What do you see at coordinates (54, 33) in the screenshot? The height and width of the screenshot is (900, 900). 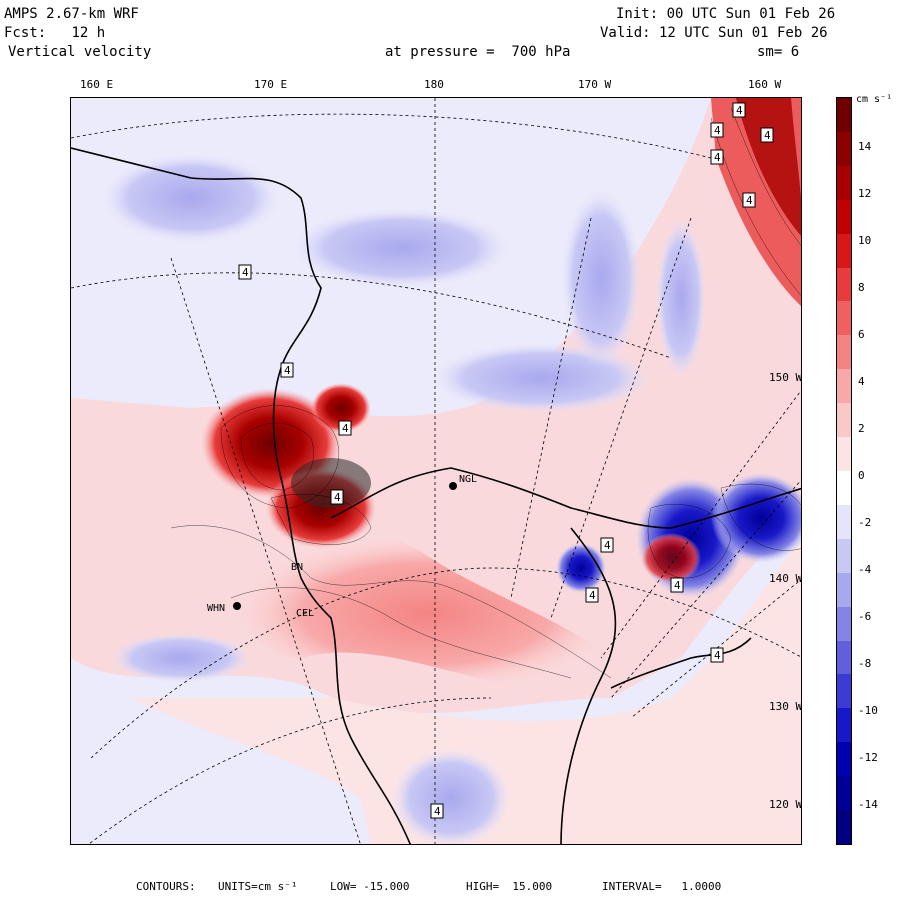 I see `forecast-label: Fcst: 12 h` at bounding box center [54, 33].